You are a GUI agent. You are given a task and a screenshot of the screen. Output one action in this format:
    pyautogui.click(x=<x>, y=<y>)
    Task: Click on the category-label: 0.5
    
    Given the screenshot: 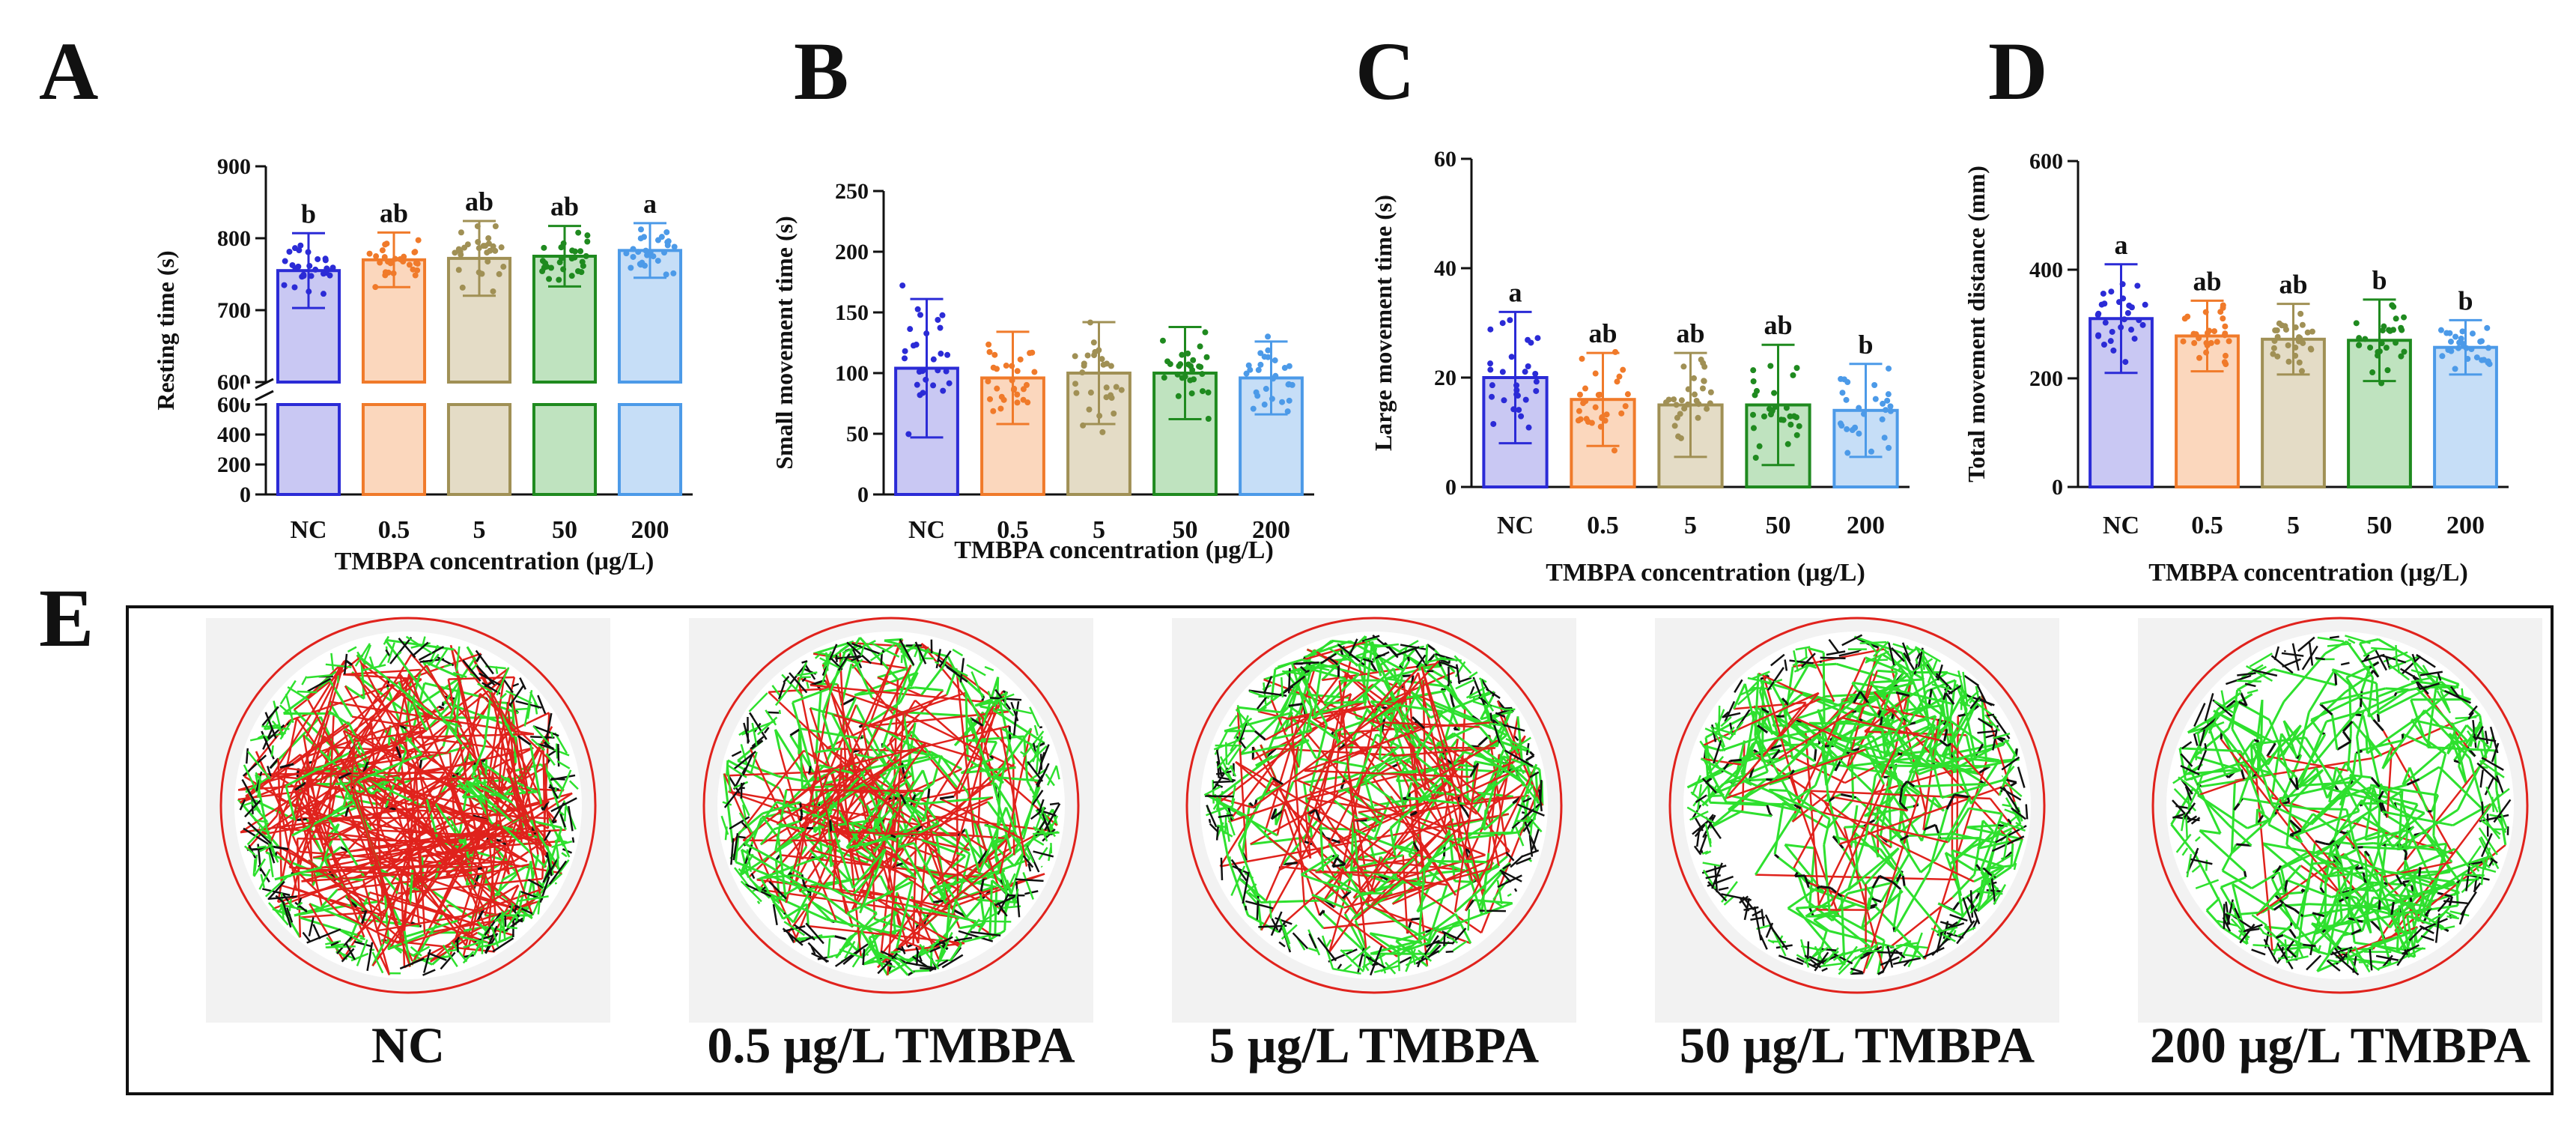 What is the action you would take?
    pyautogui.click(x=1013, y=530)
    